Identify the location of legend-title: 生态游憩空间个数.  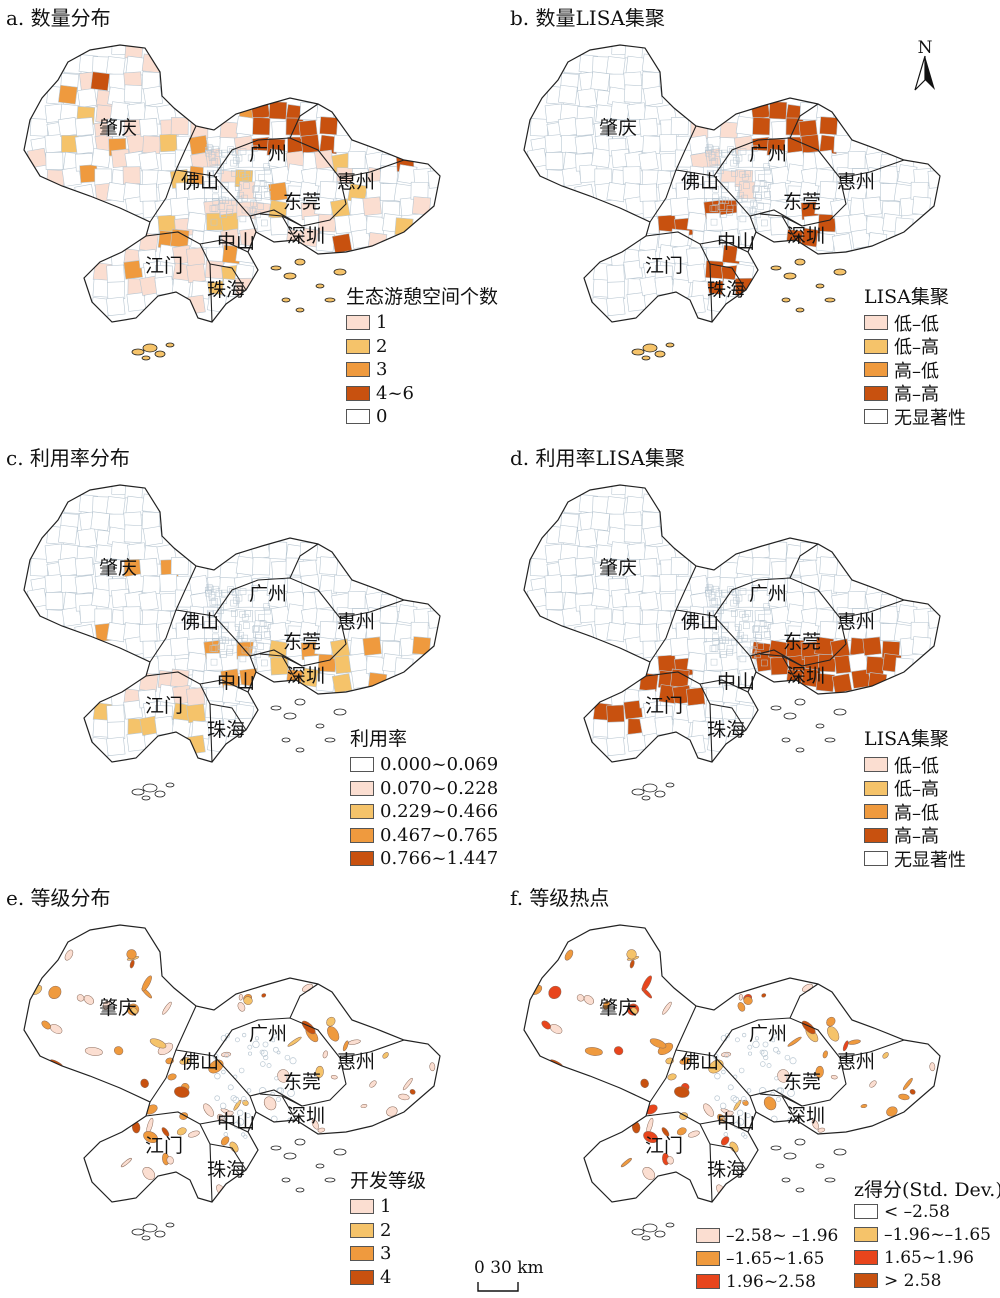
(422, 297).